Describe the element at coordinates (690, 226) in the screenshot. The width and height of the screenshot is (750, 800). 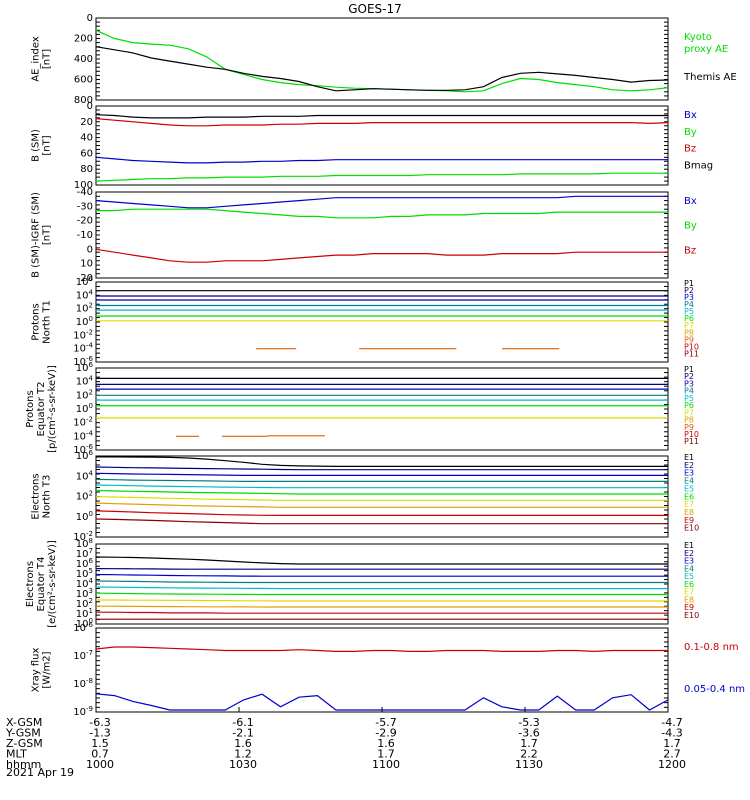
I see `legend-entry-bigrf: By` at that location.